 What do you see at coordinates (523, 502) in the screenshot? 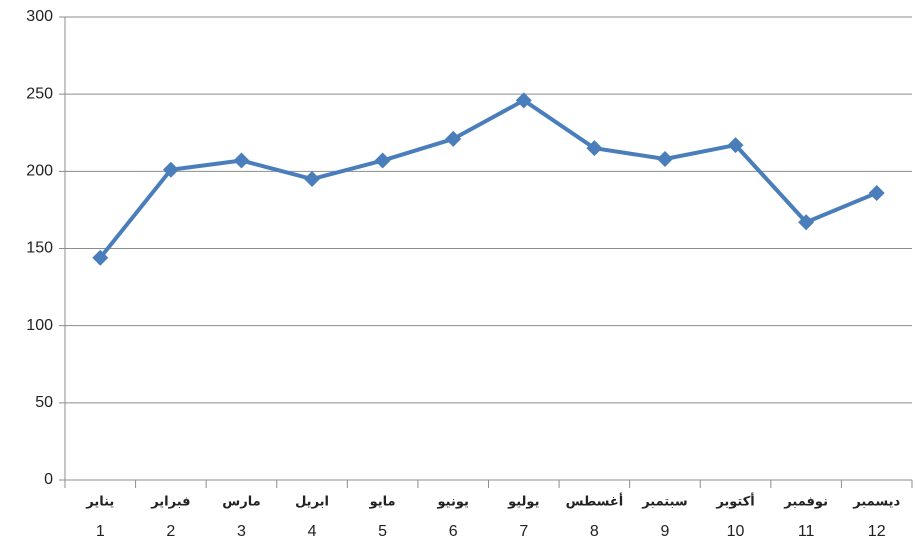
I see `x-tick-label: يوليو` at bounding box center [523, 502].